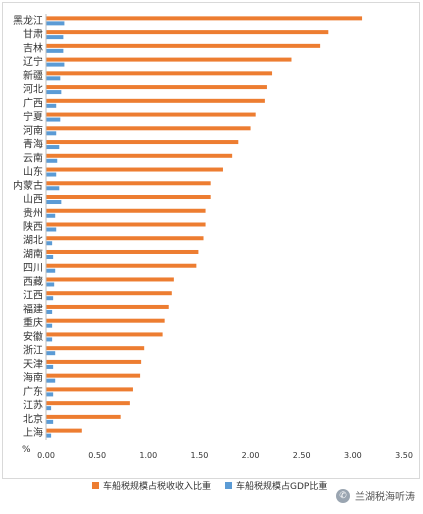 This screenshot has width=423, height=514. What do you see at coordinates (33, 308) in the screenshot?
I see `category-label: 福建` at bounding box center [33, 308].